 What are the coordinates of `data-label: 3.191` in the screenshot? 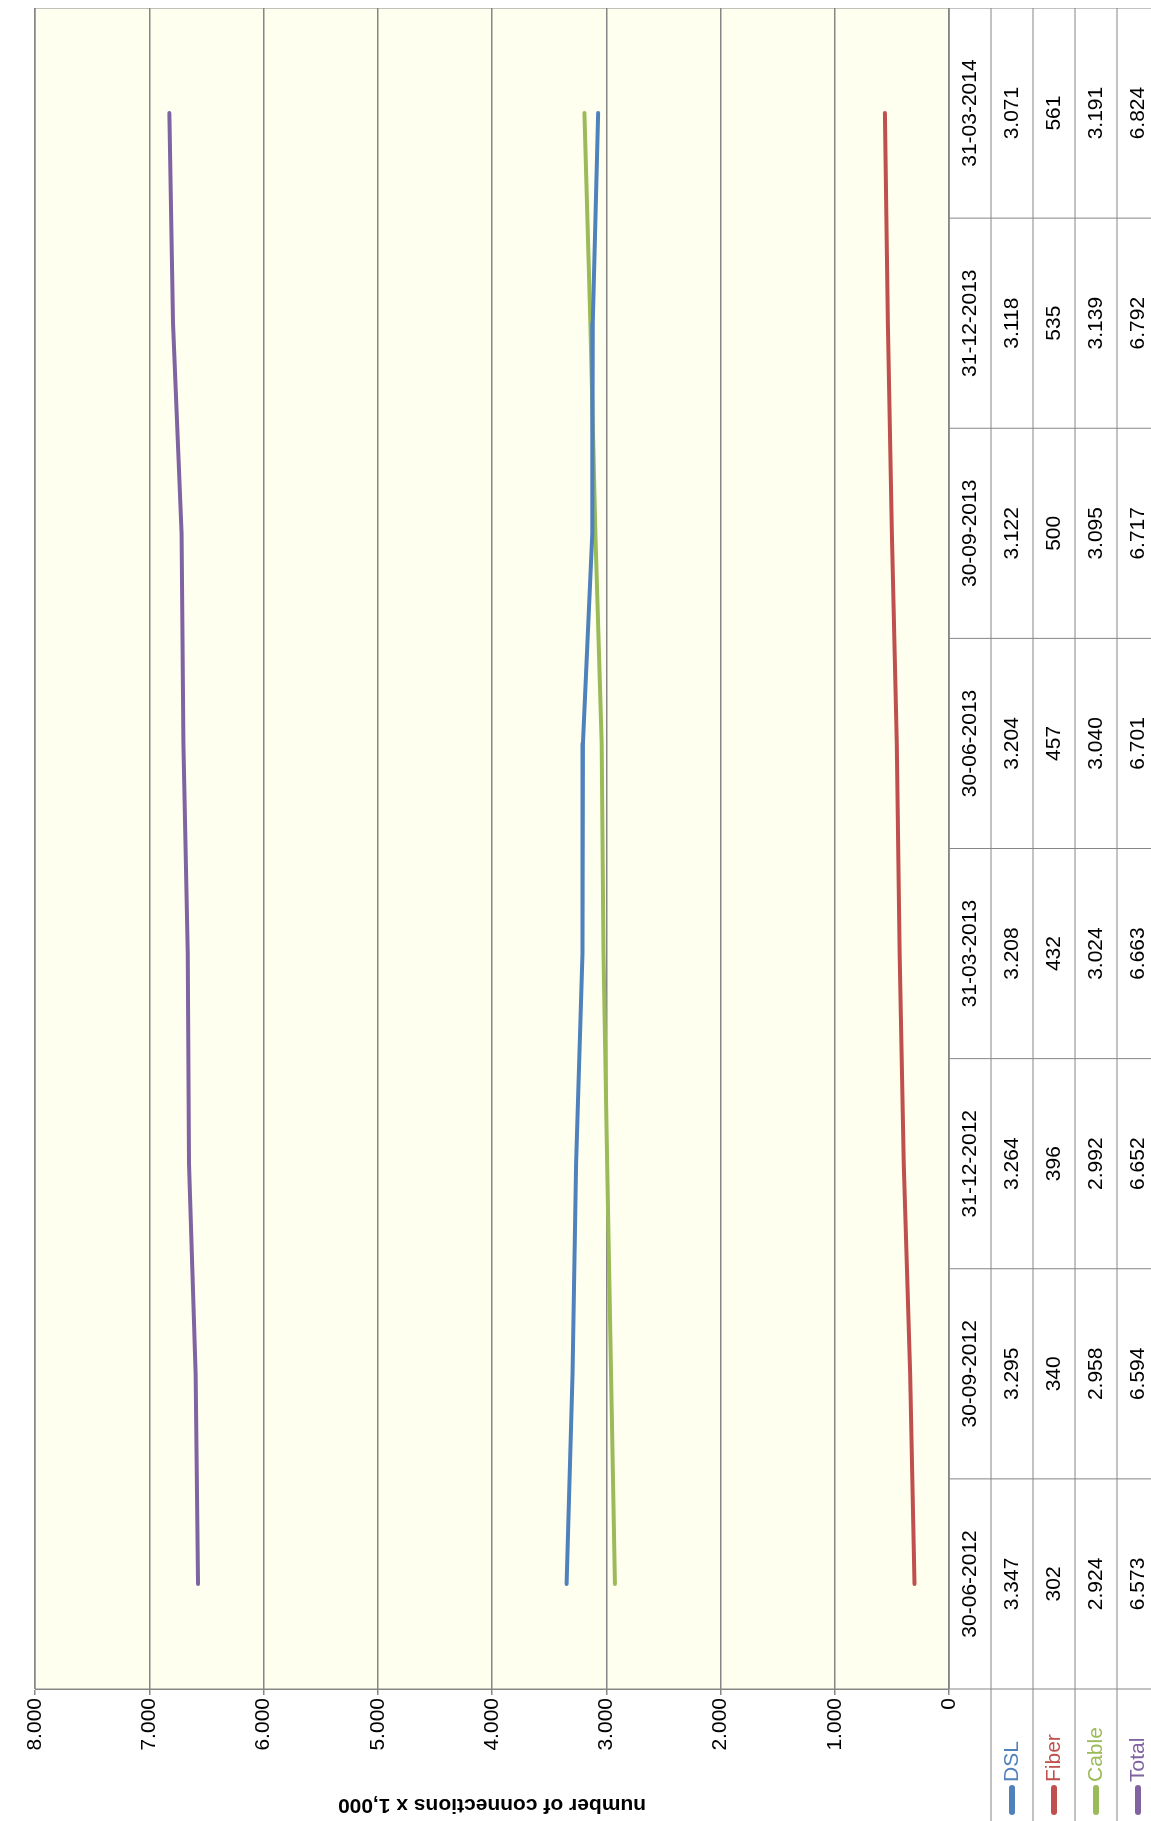 It's located at (1094, 113).